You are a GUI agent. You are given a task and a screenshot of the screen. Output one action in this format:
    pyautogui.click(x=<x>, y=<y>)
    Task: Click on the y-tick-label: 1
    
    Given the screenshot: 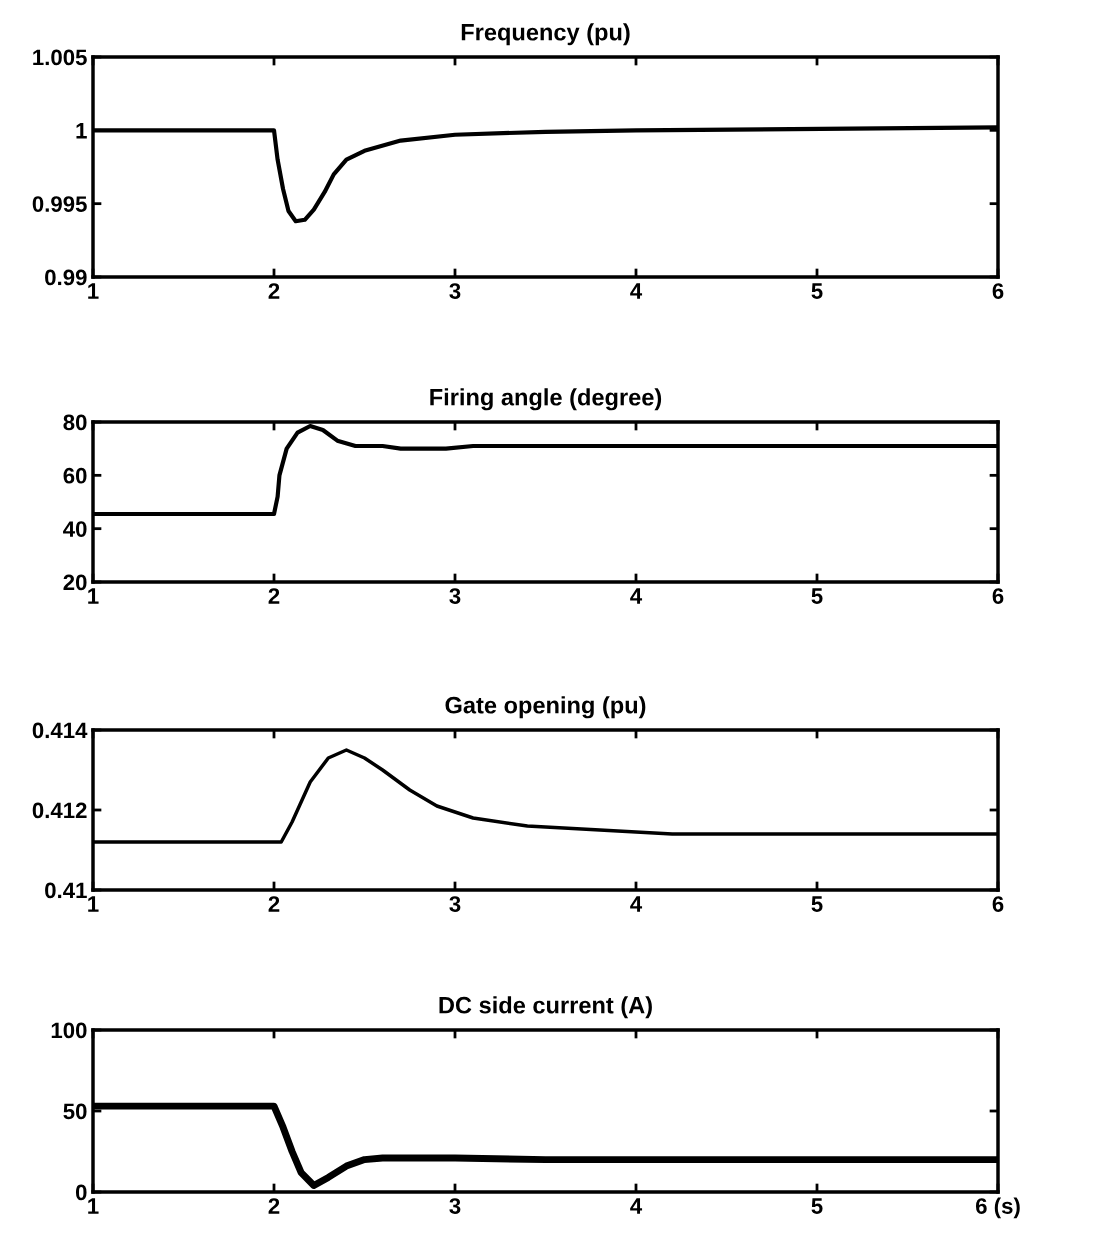 What is the action you would take?
    pyautogui.click(x=81, y=131)
    